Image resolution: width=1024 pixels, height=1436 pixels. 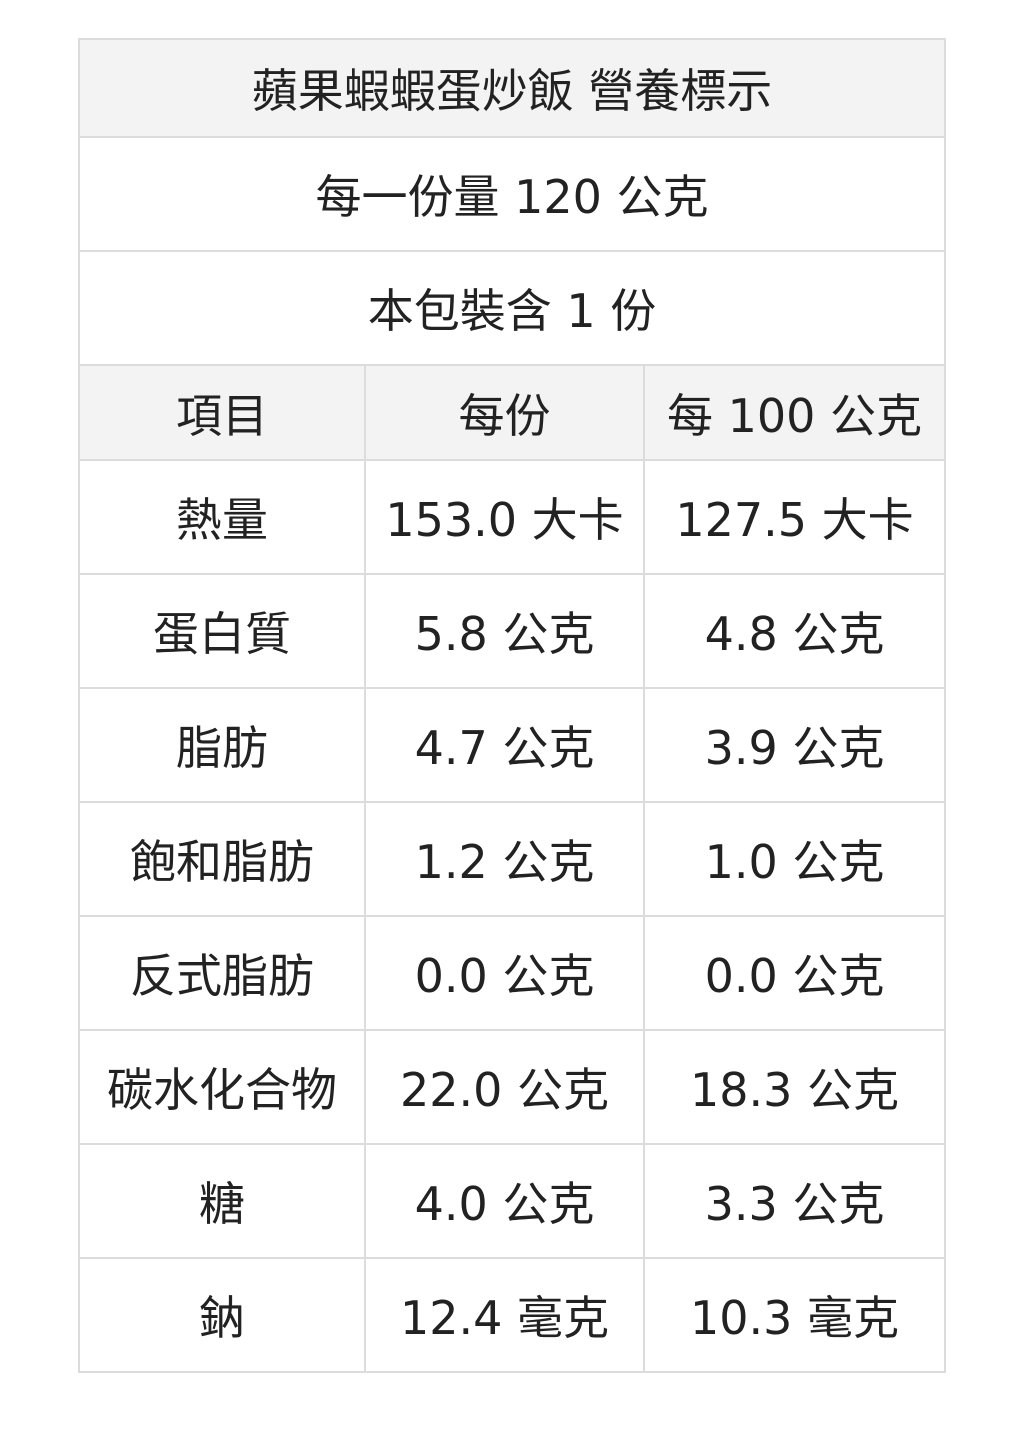 I want to click on per-100g-value: 127.5 大卡, so click(x=794, y=517).